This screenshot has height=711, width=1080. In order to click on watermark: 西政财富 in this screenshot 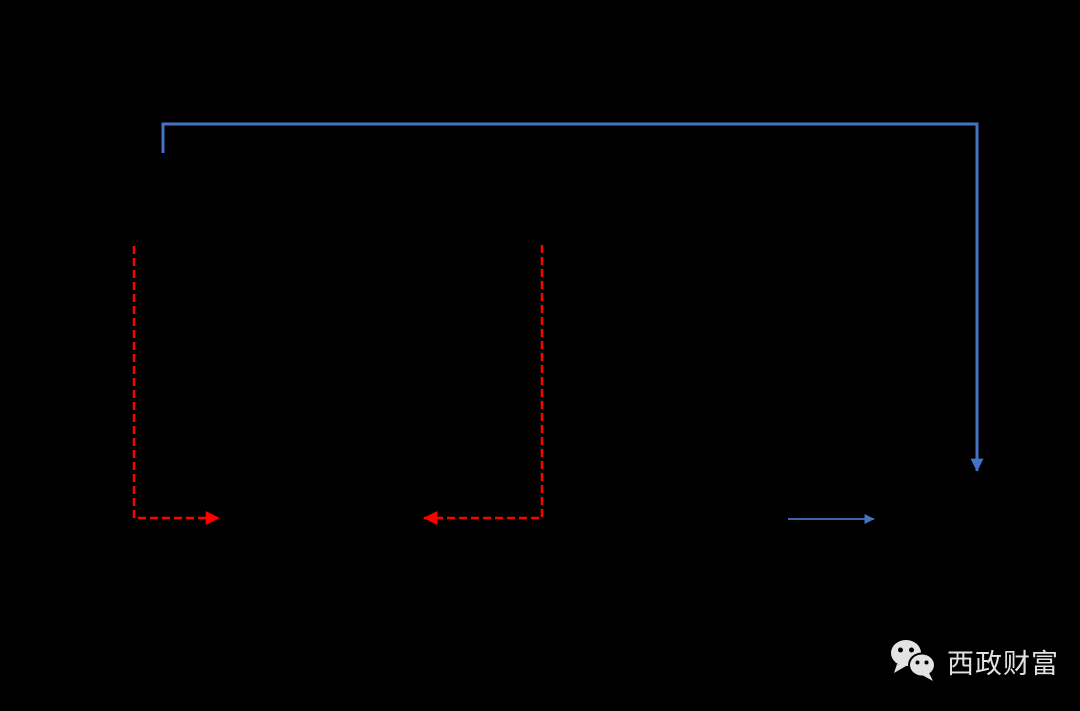, I will do `click(974, 661)`.